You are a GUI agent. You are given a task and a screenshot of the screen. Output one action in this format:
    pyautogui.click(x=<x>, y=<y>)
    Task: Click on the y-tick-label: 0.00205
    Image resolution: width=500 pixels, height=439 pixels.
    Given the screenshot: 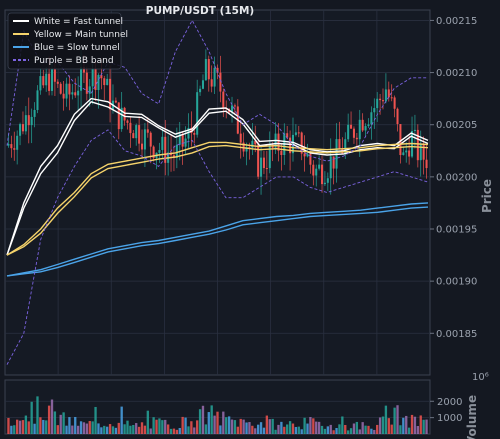 What is the action you would take?
    pyautogui.click(x=456, y=125)
    